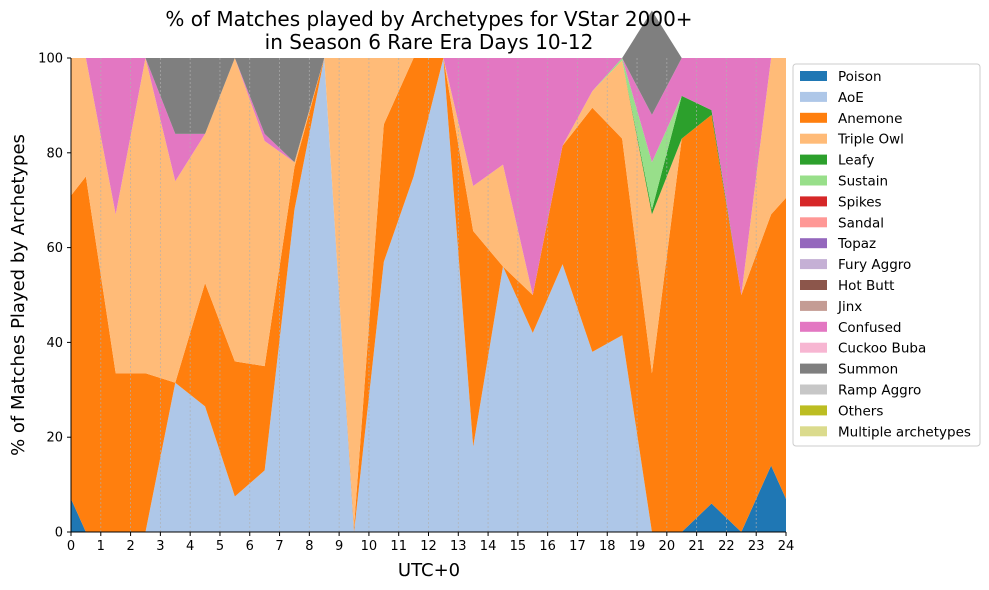 The image size is (989, 590). What do you see at coordinates (879, 391) in the screenshot?
I see `legend-label: Ramp Aggro` at bounding box center [879, 391].